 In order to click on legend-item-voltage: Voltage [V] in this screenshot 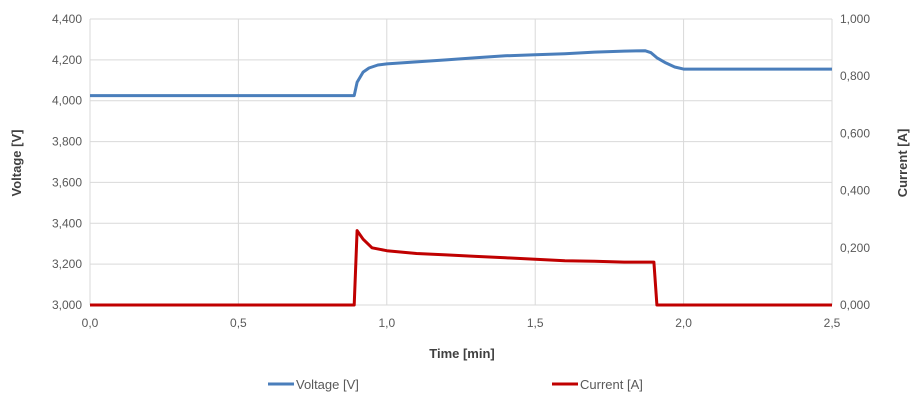, I will do `click(313, 384)`.